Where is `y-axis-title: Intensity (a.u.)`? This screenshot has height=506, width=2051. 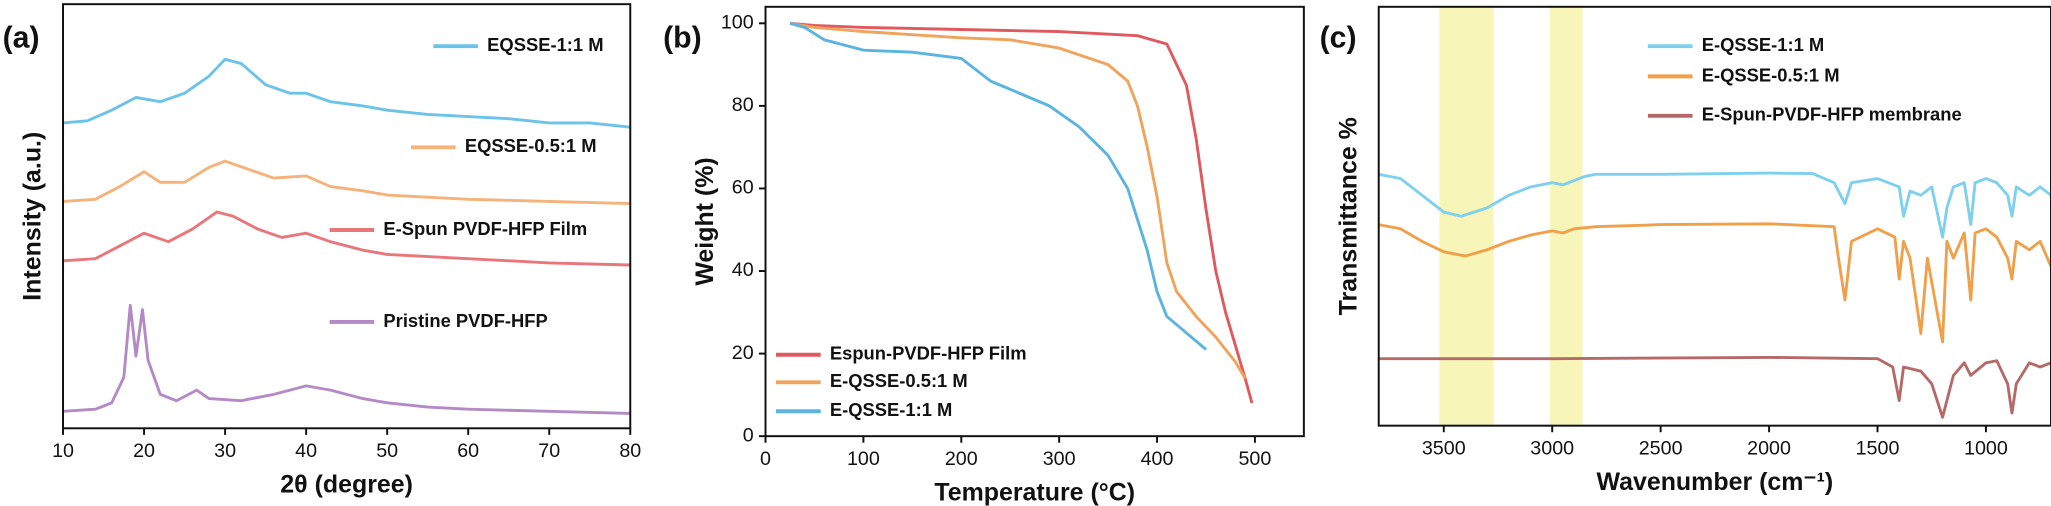 y-axis-title: Intensity (a.u.) is located at coordinates (33, 216).